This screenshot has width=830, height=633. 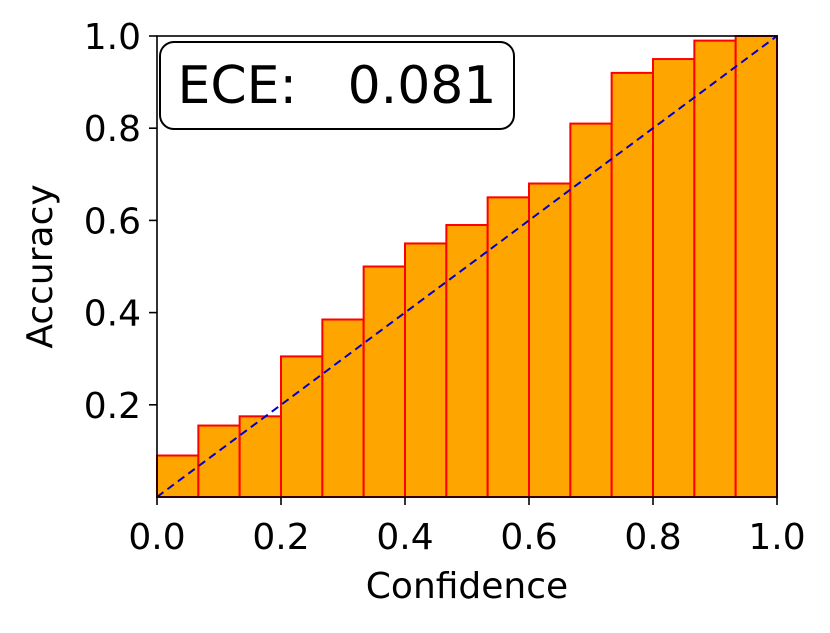 What do you see at coordinates (112, 129) in the screenshot?
I see `y-tick-label-3: 0.8` at bounding box center [112, 129].